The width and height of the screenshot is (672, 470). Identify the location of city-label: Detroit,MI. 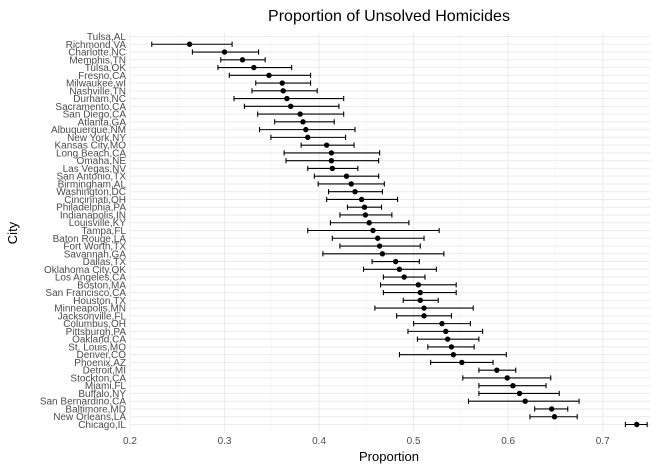
(104, 371).